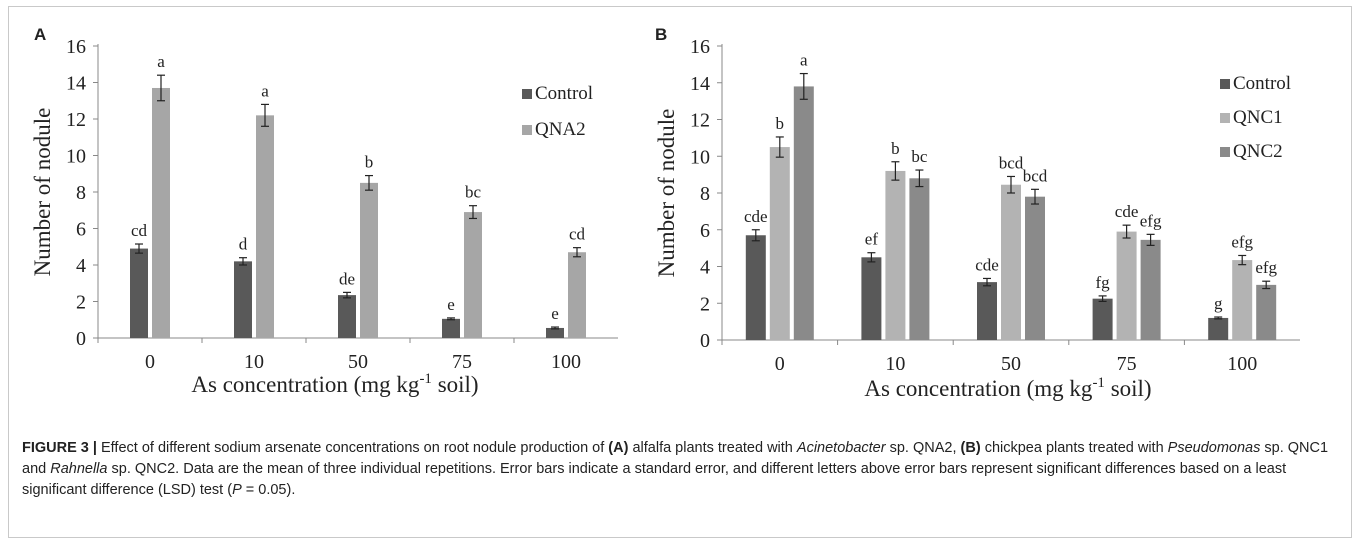 This screenshot has height=544, width=1360. What do you see at coordinates (76, 120) in the screenshot?
I see `y-tick-label: 12` at bounding box center [76, 120].